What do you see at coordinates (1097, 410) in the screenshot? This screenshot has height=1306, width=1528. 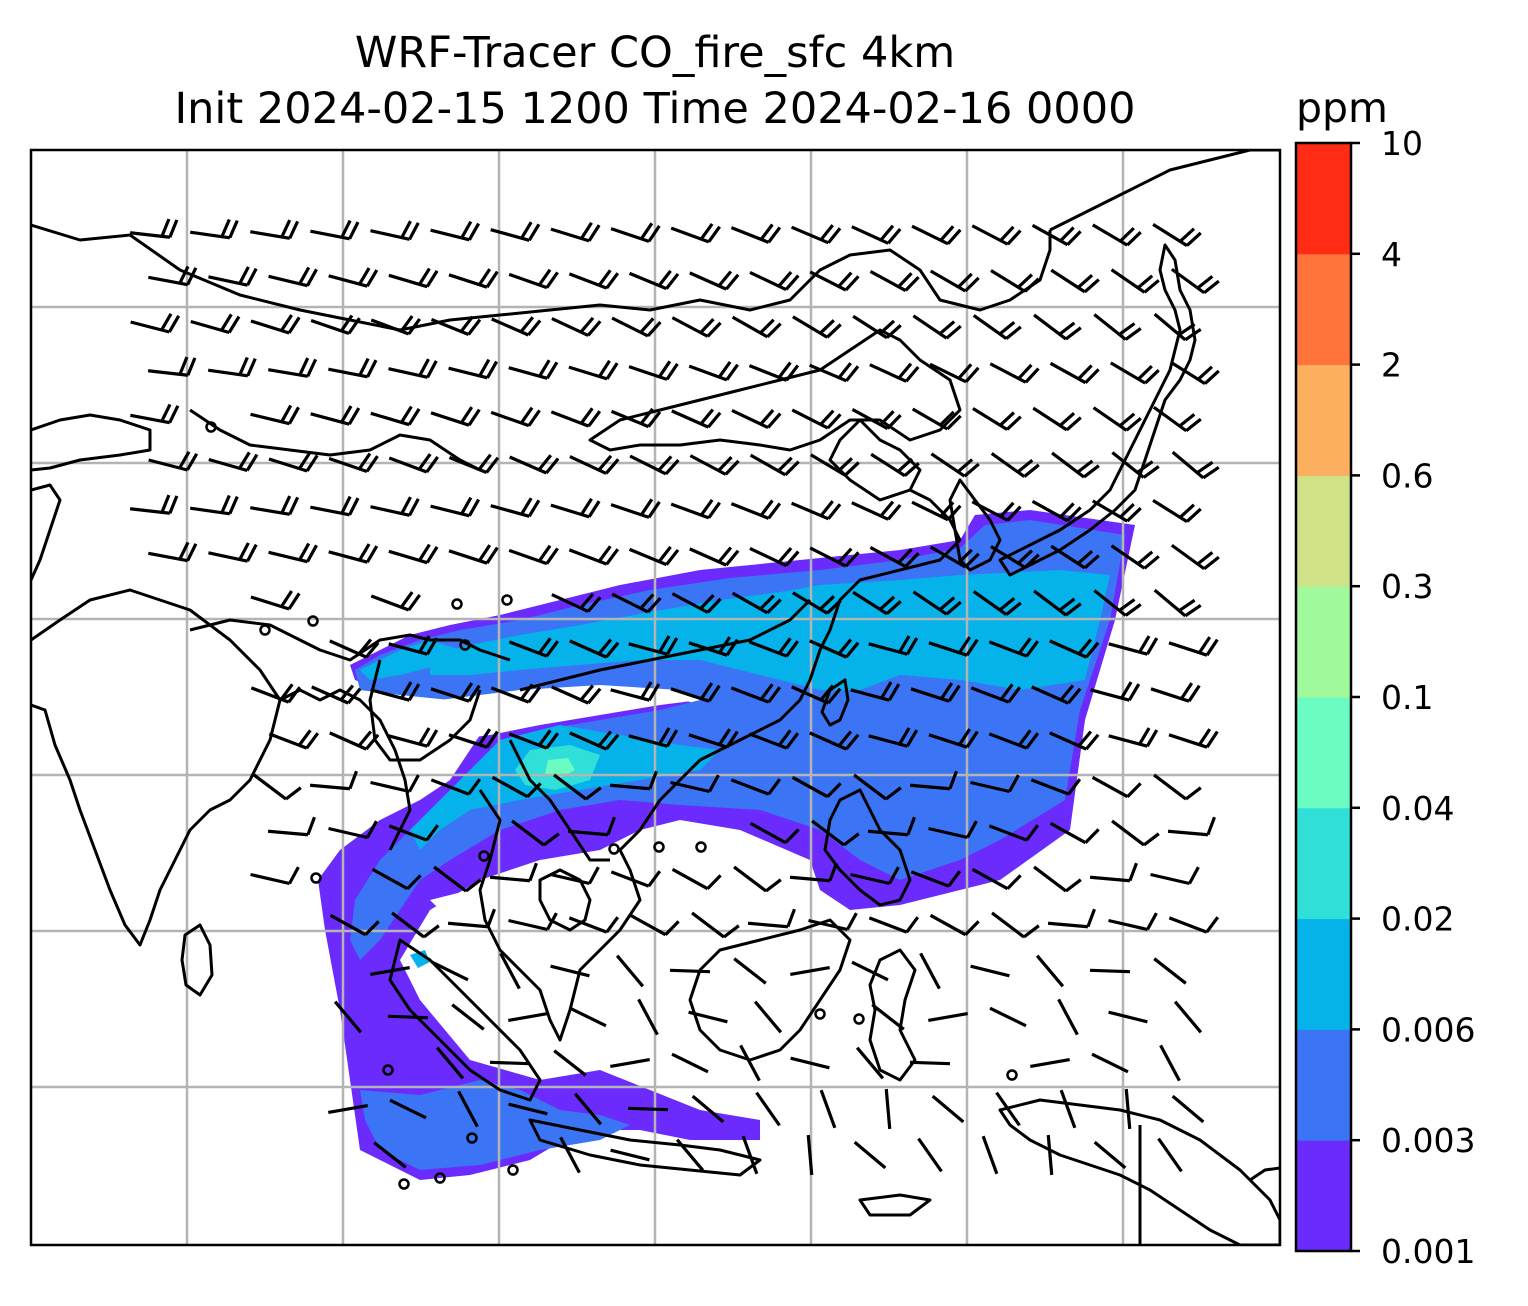 I see `coastline-japan` at bounding box center [1097, 410].